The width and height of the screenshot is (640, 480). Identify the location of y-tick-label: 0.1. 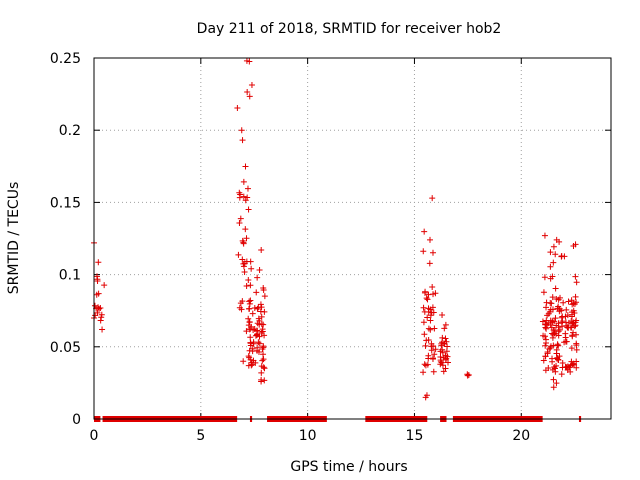
(70, 276).